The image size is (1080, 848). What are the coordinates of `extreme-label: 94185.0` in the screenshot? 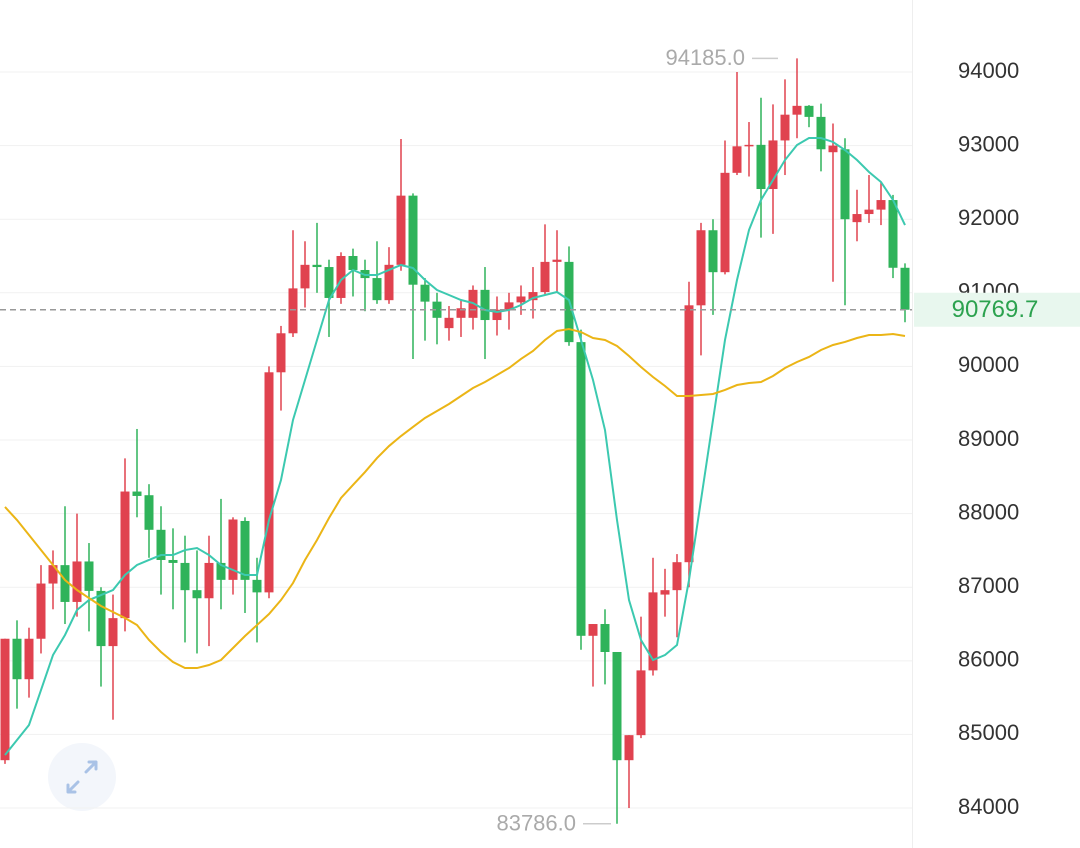 It's located at (705, 57).